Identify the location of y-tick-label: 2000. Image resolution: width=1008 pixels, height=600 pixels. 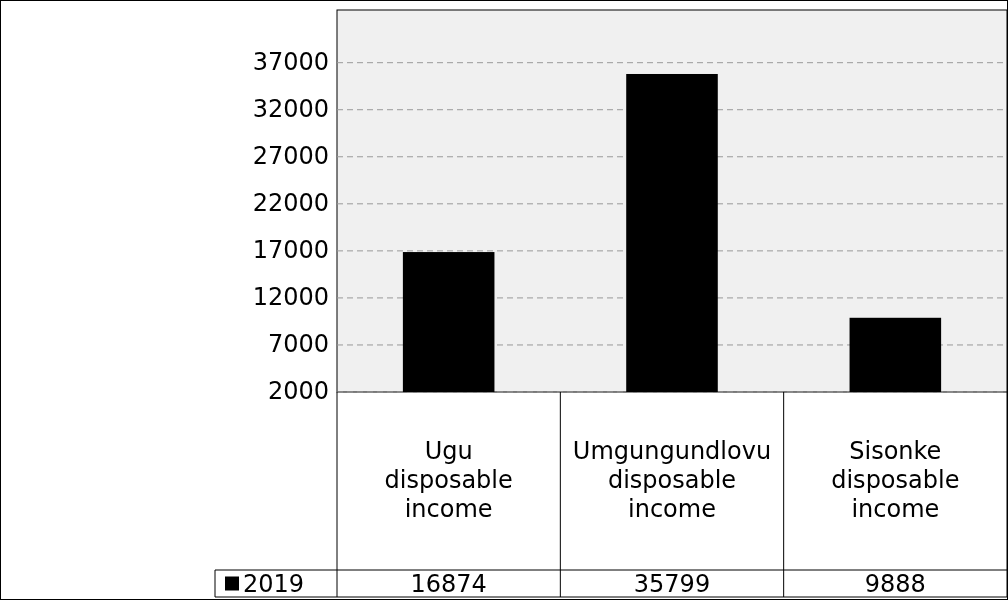
(298, 391).